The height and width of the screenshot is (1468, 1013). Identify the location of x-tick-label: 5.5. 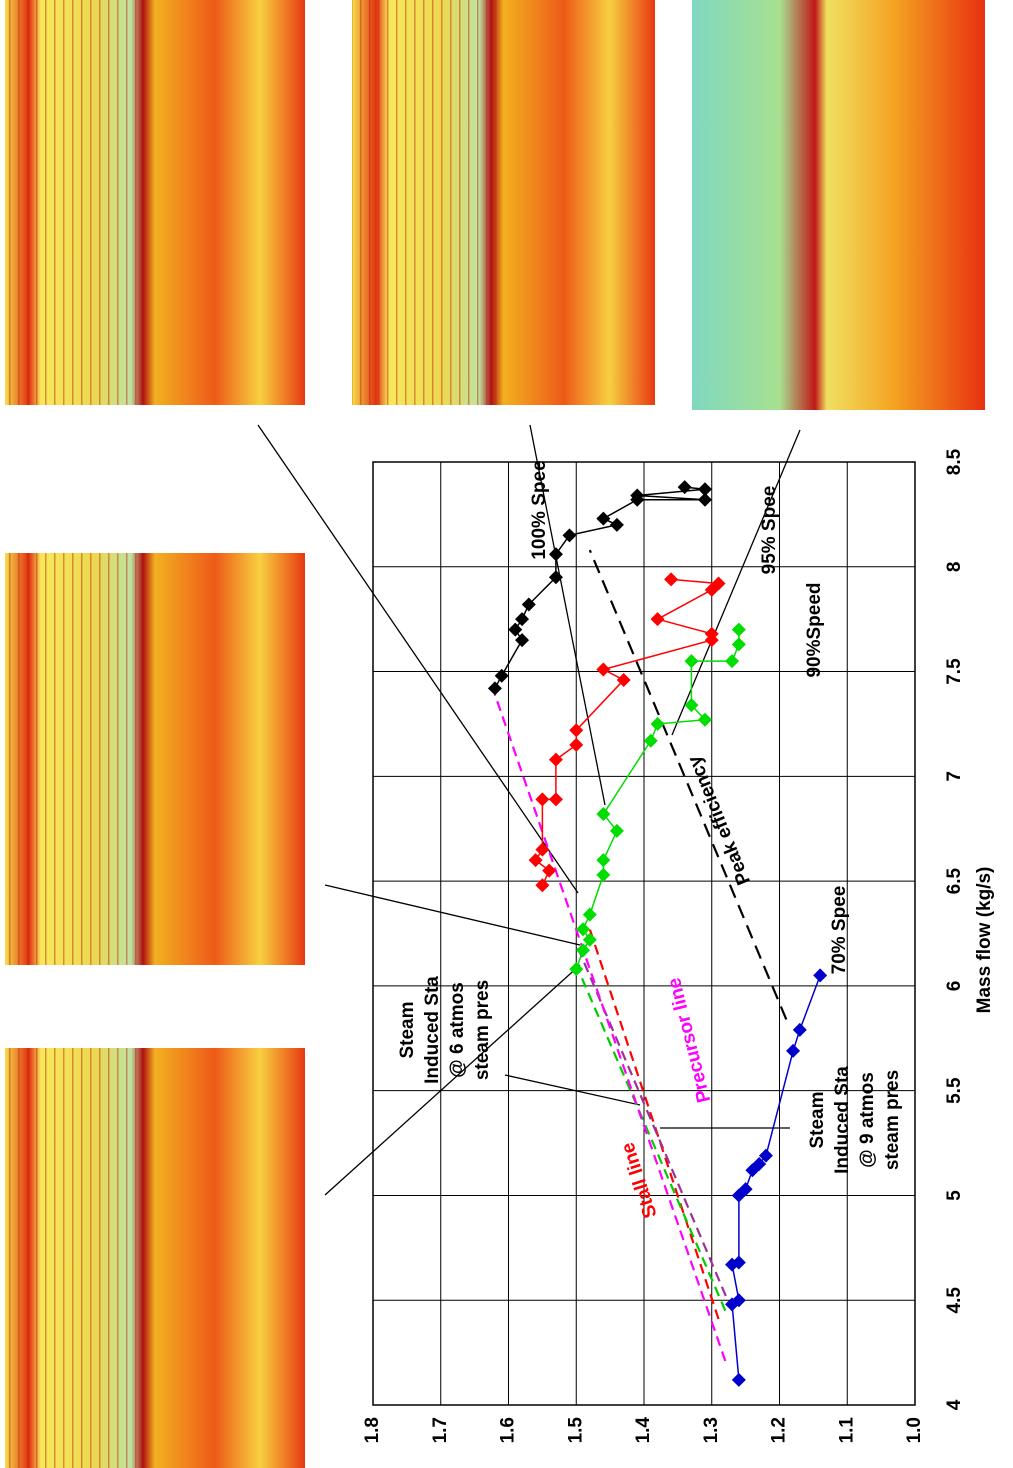
(954, 1090).